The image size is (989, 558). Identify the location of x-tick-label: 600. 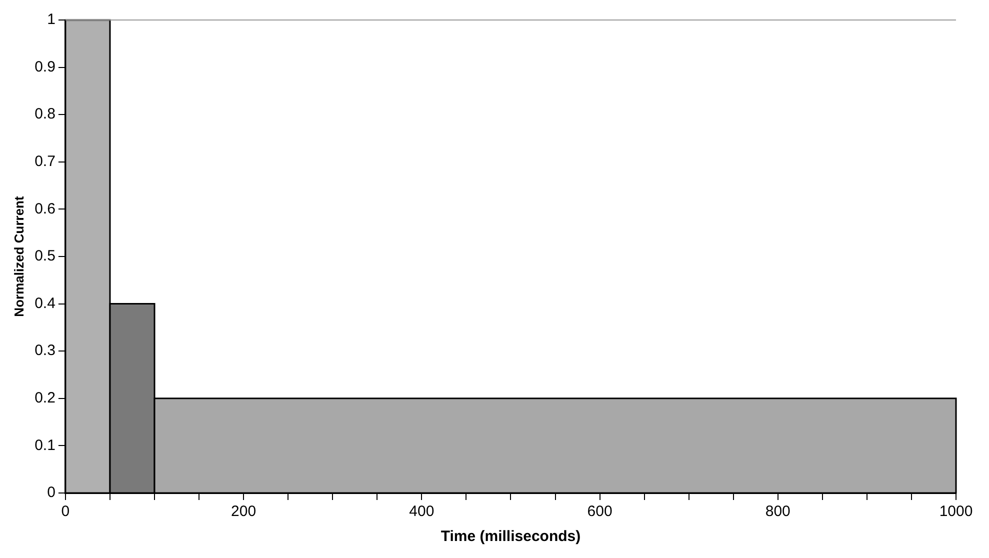
(599, 511).